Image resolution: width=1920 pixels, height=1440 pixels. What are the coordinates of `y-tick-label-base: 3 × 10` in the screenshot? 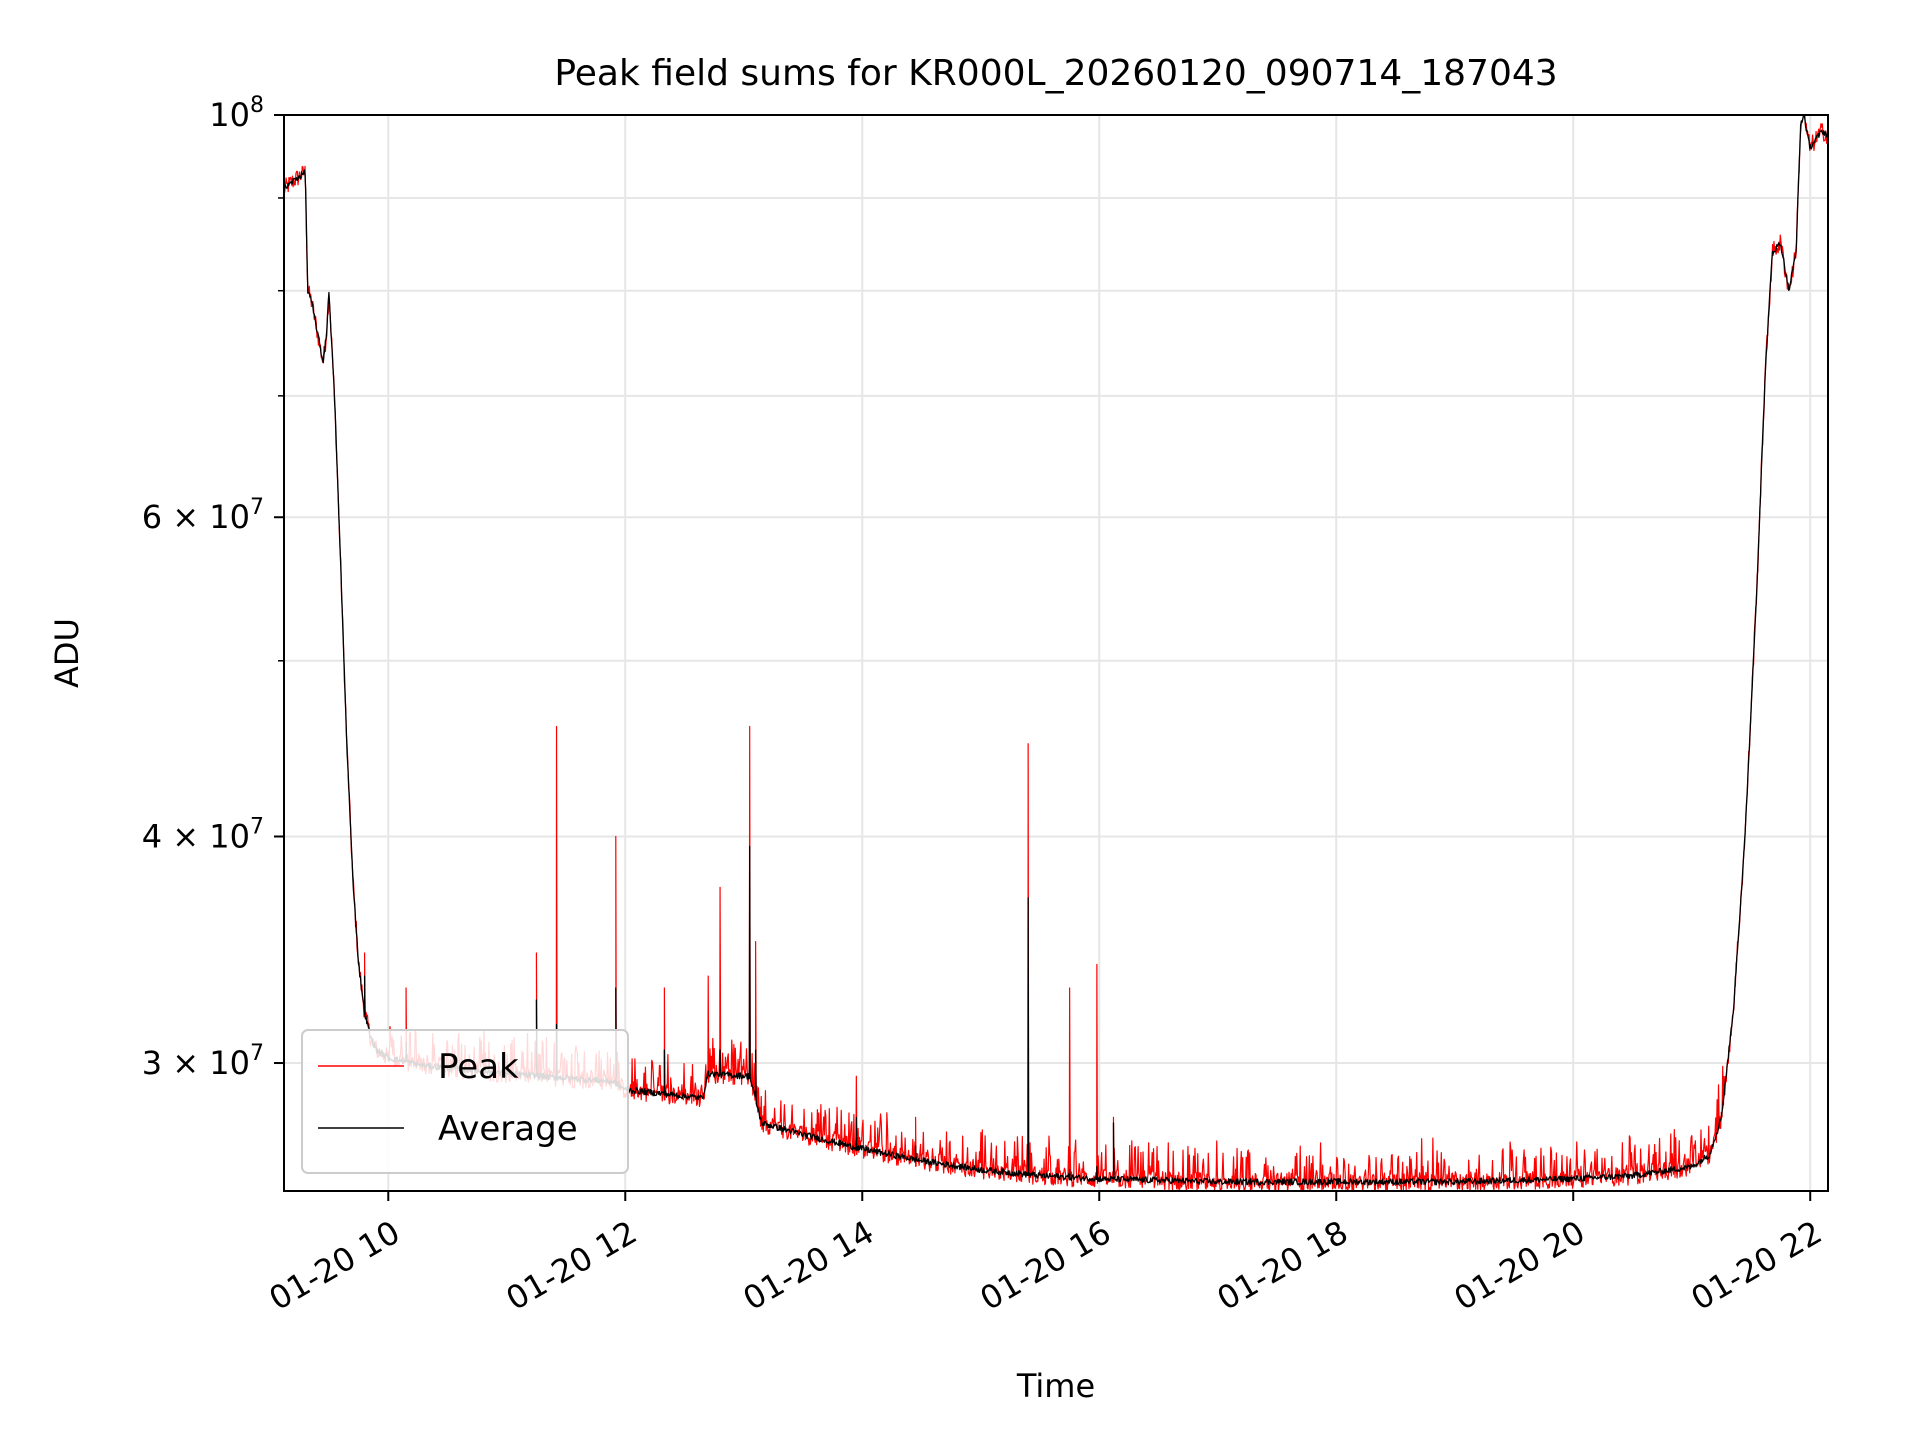 It's located at (196, 1063).